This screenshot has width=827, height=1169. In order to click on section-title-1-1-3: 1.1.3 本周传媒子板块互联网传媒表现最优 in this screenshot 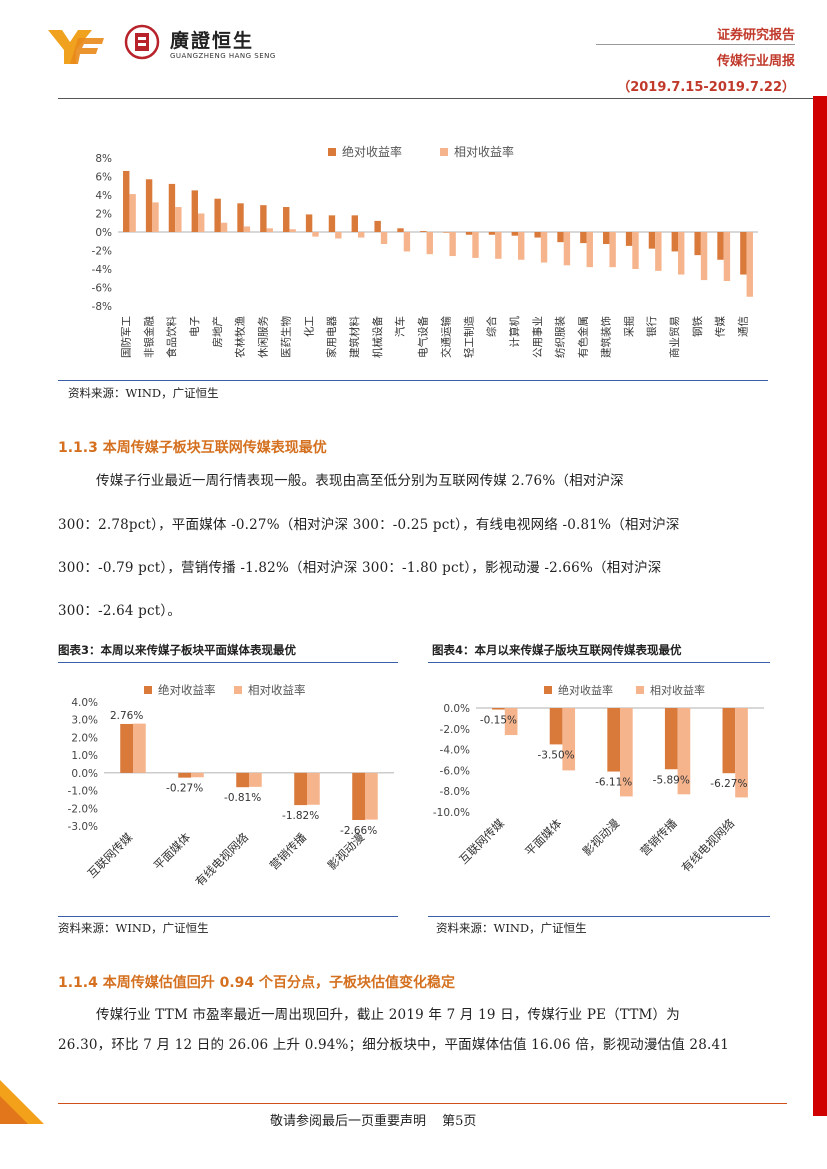, I will do `click(192, 448)`.